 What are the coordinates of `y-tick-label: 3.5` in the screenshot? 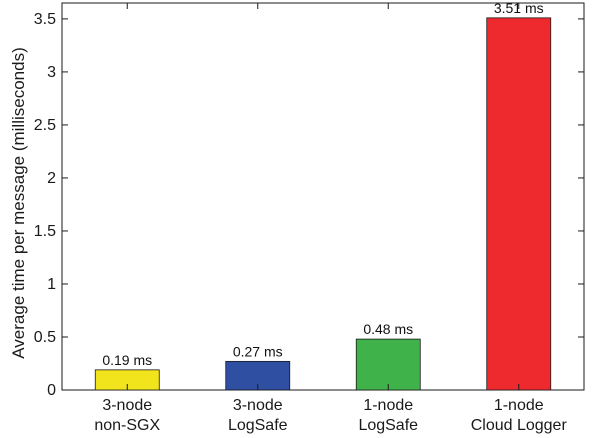 It's located at (45, 19).